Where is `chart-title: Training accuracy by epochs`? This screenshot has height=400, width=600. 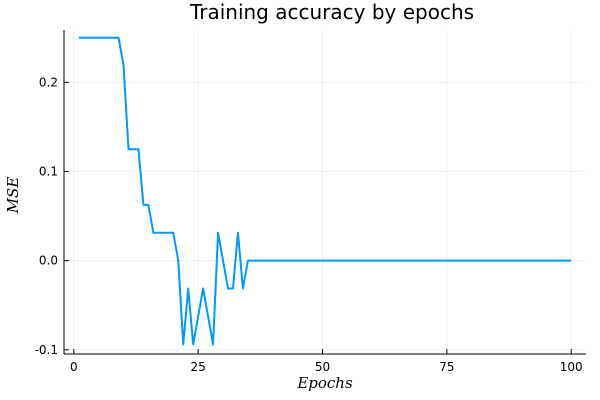 chart-title: Training accuracy by epochs is located at coordinates (331, 12).